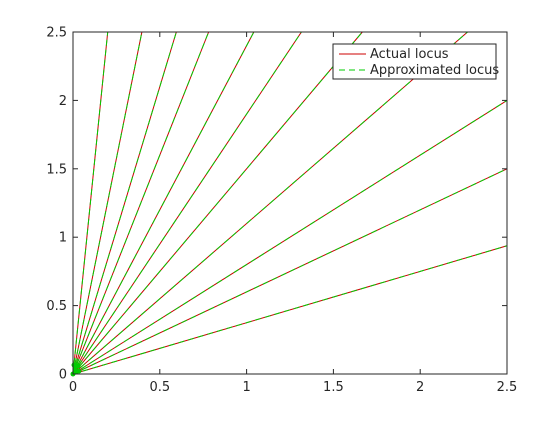 The image size is (560, 424). Describe the element at coordinates (434, 70) in the screenshot. I see `legend-label-approx: Approximated locus` at that location.